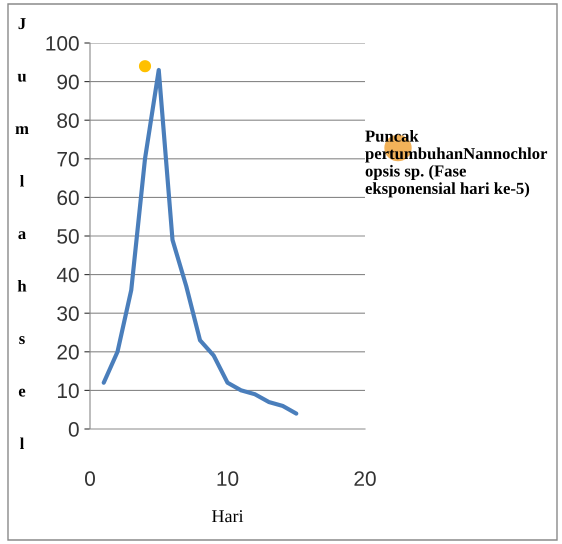 The height and width of the screenshot is (544, 562). What do you see at coordinates (365, 478) in the screenshot?
I see `x-tick-label: 20` at bounding box center [365, 478].